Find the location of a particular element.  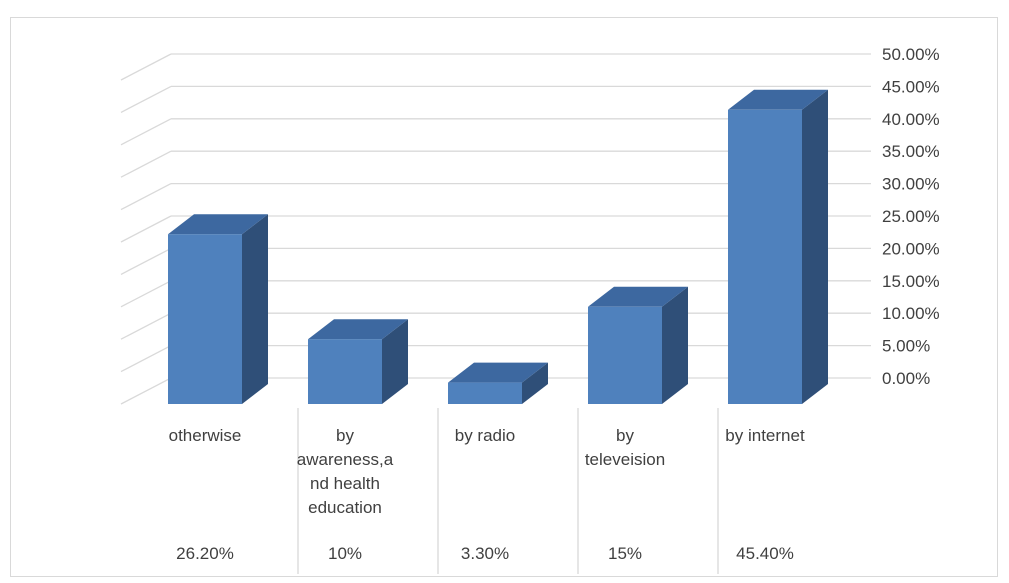

y-tick-label: 40.00% is located at coordinates (911, 119).